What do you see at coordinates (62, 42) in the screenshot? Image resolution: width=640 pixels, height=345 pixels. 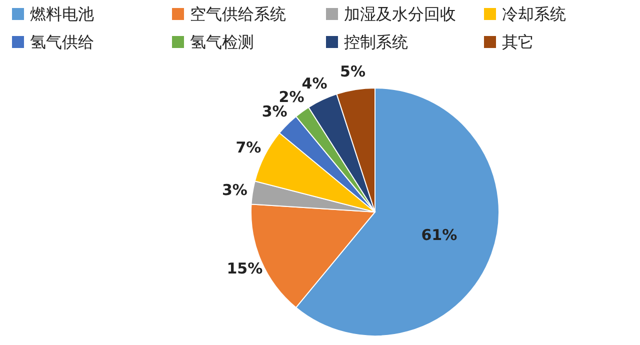 I see `legend-label: 氢气供给` at bounding box center [62, 42].